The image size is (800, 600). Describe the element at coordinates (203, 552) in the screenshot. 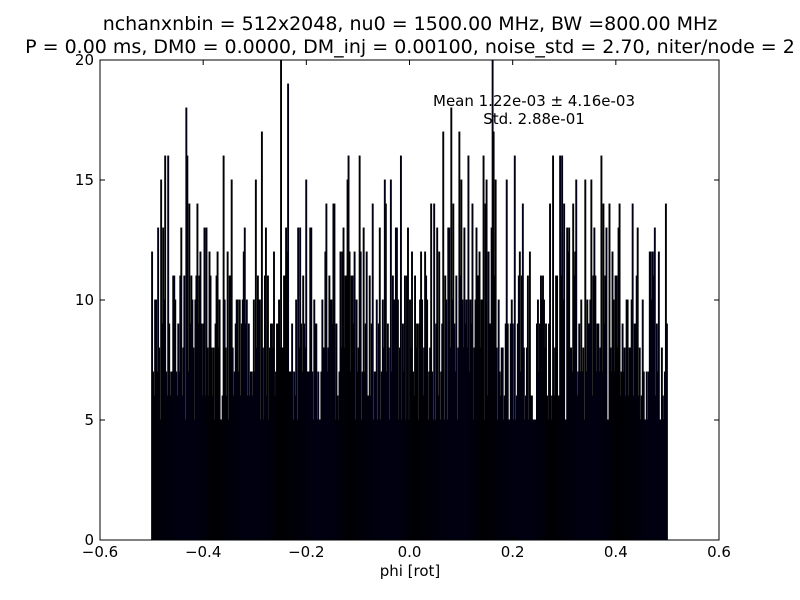

I see `x-tick-label: −0.4` at that location.